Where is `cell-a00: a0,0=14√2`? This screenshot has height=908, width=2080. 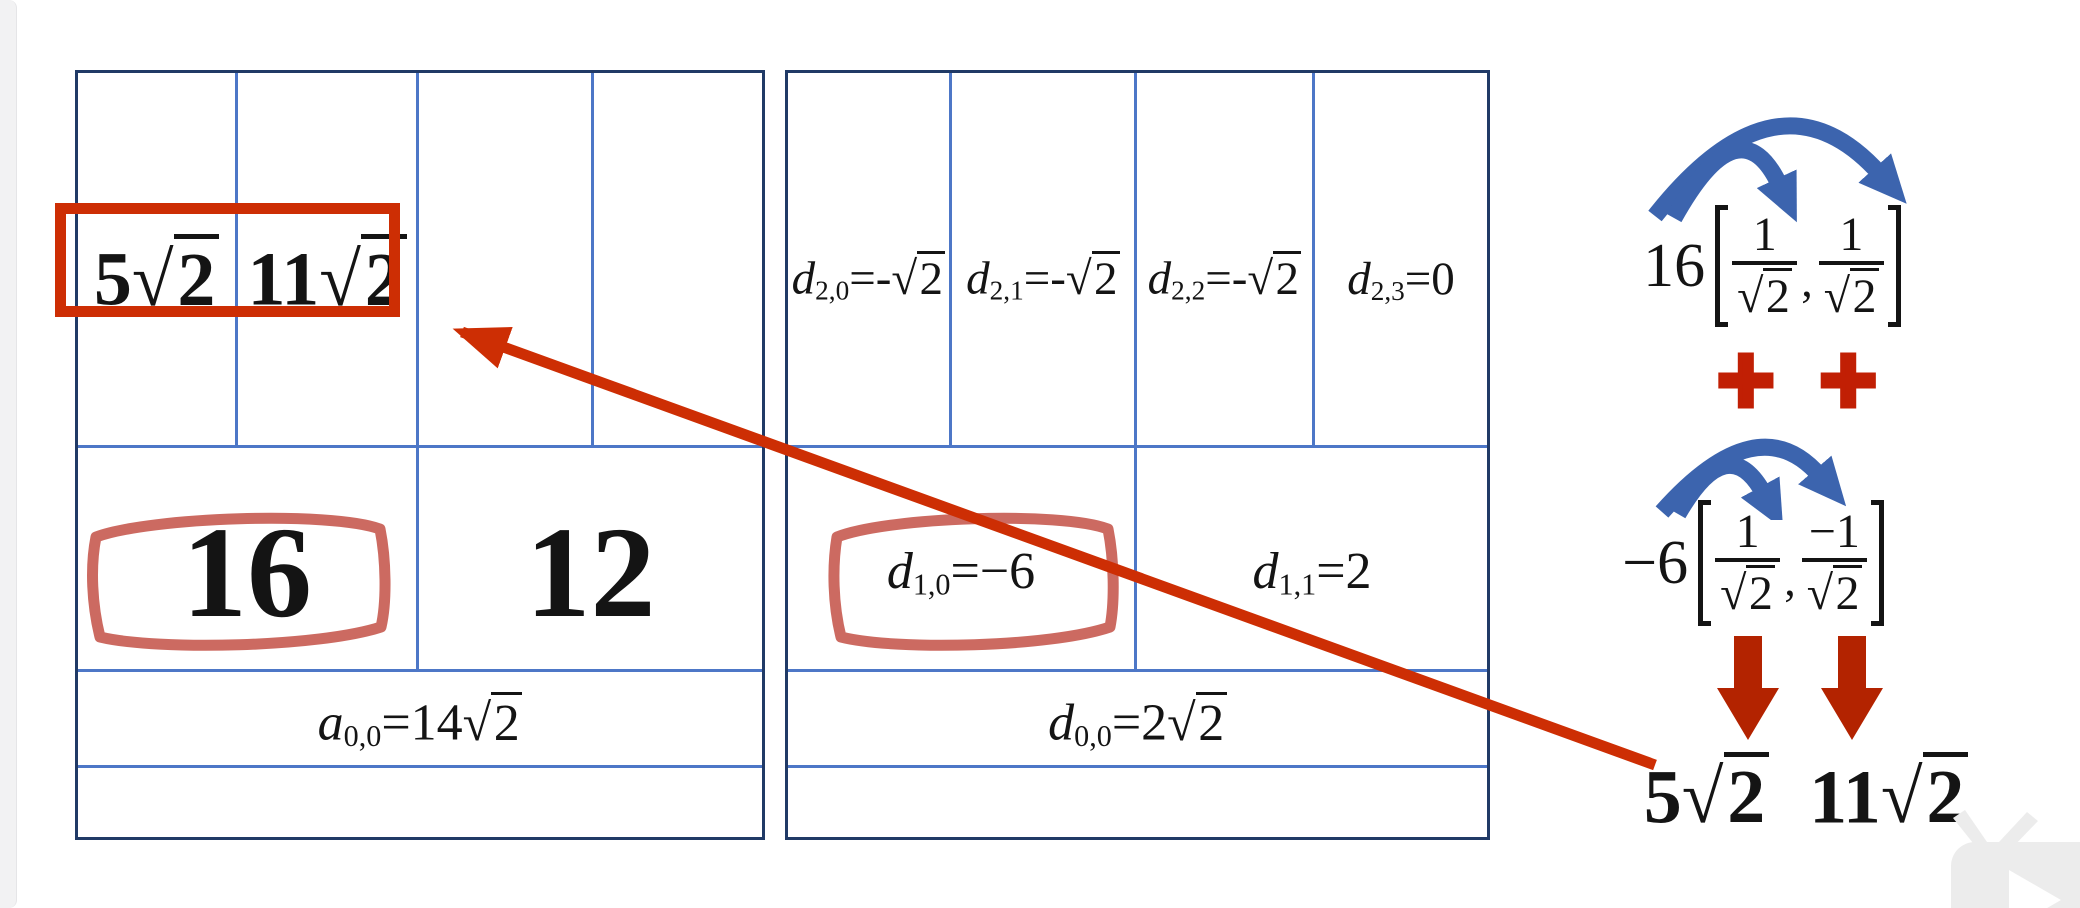
cell-a00: a0,0=14√2 is located at coordinates (420, 718).